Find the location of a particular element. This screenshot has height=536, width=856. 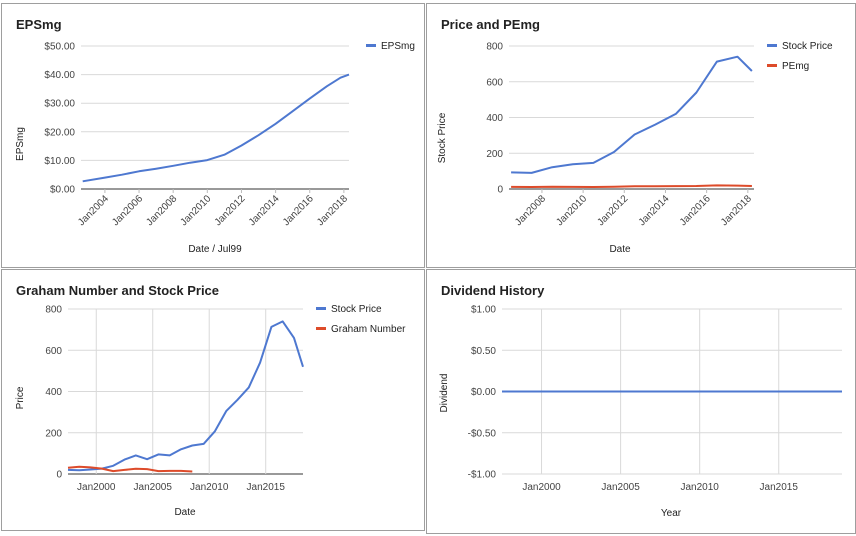

legend-label: PEmg is located at coordinates (795, 66).